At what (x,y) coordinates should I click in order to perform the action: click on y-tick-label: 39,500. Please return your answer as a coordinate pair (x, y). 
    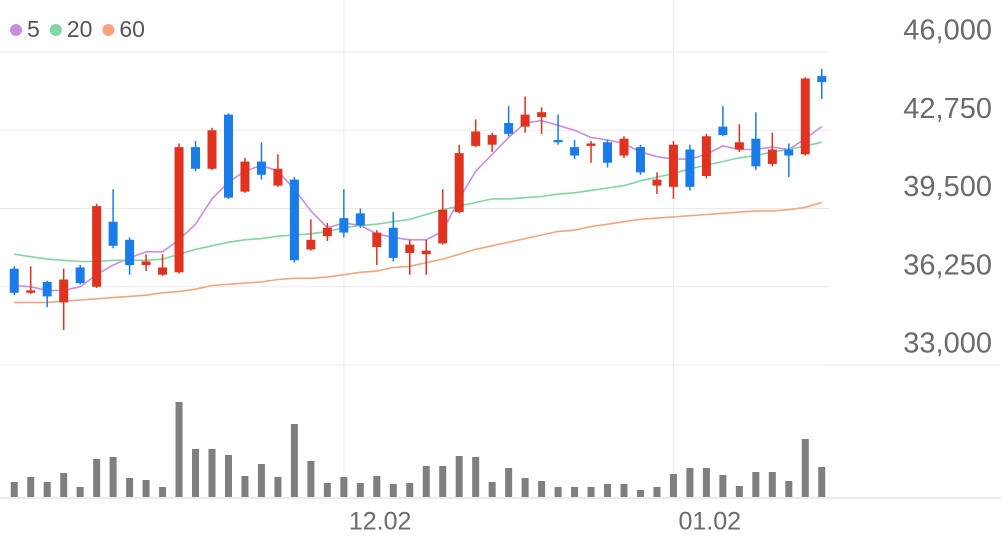
    Looking at the image, I should click on (947, 187).